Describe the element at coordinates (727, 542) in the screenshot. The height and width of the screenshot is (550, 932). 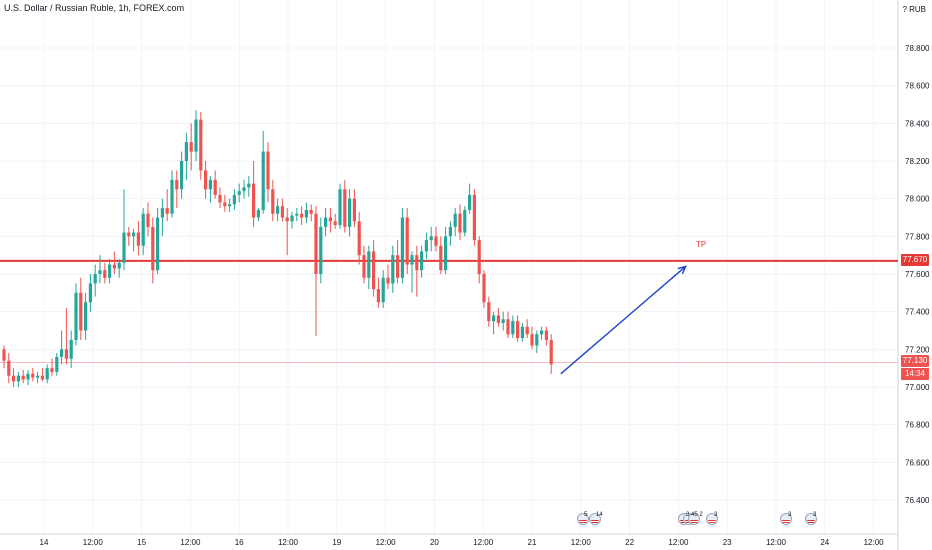
I see `x-tick-label: 23` at that location.